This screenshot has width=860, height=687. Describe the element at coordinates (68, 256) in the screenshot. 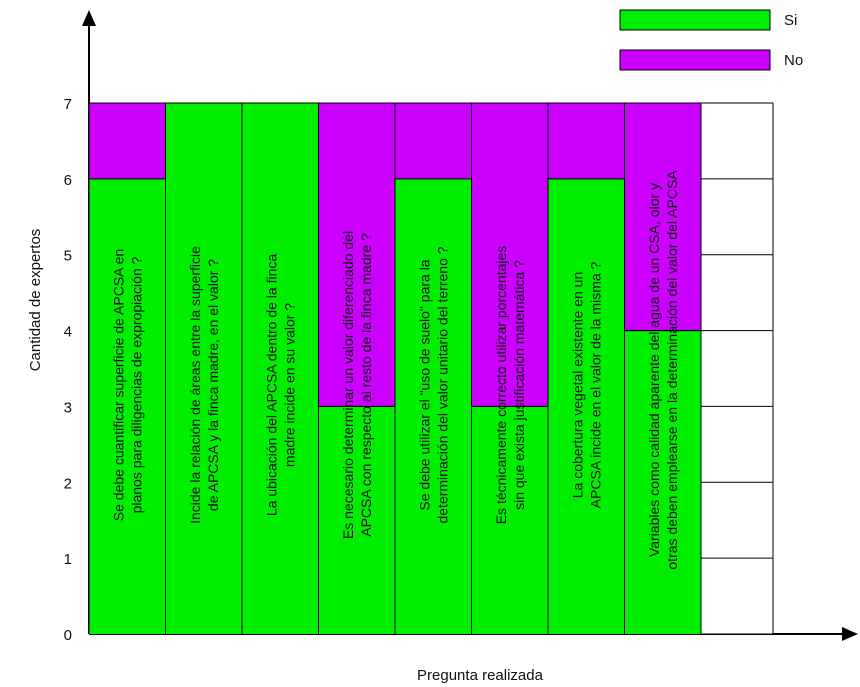

I see `y-tick-label: 5` at that location.